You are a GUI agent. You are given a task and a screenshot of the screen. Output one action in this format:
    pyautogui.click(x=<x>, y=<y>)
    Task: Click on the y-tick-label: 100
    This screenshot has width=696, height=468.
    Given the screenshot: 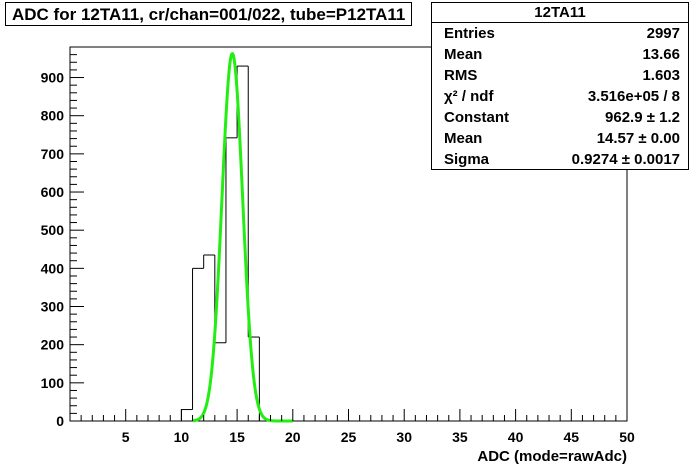 What is the action you would take?
    pyautogui.click(x=53, y=383)
    